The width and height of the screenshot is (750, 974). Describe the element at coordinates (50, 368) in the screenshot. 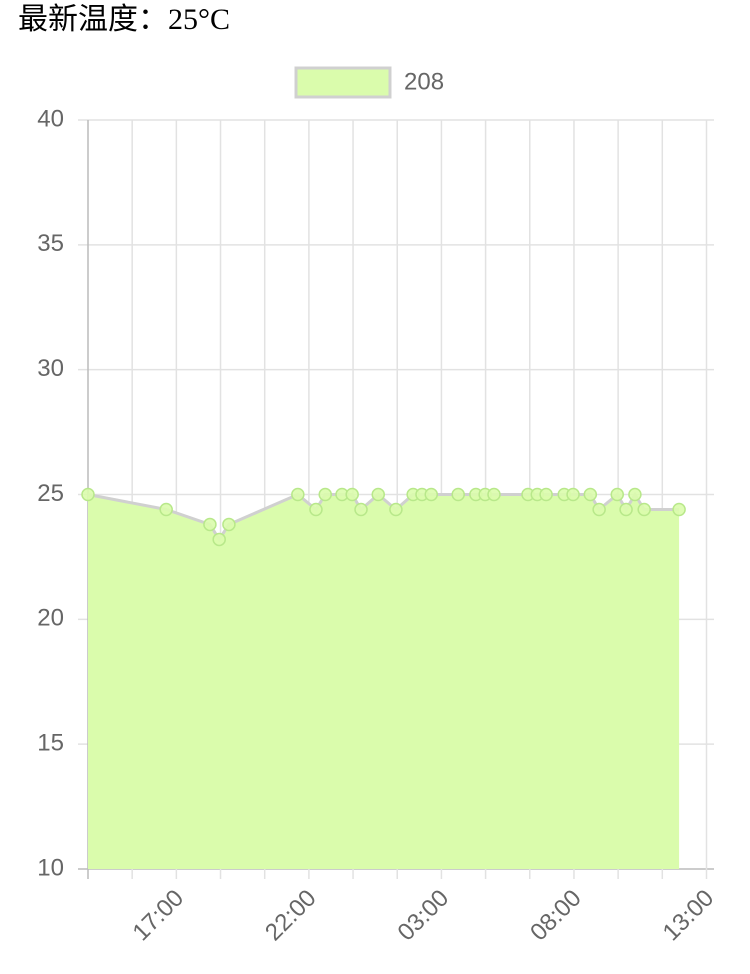

I see `y-tick-label: 30` at that location.